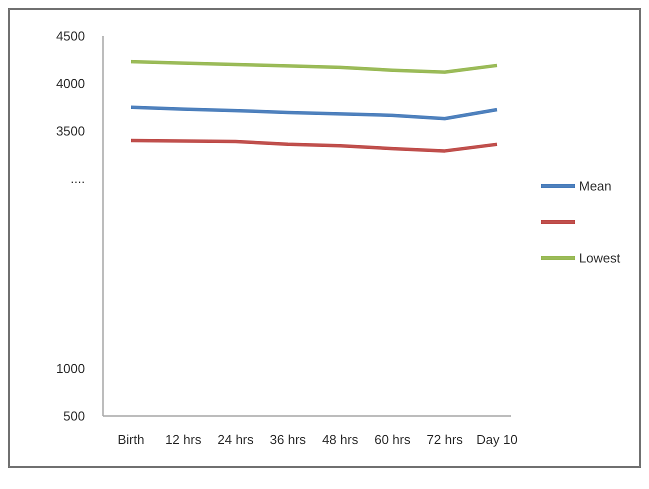 Image resolution: width=649 pixels, height=489 pixels. Describe the element at coordinates (392, 439) in the screenshot. I see `x-tick-label: 60 hrs` at that location.